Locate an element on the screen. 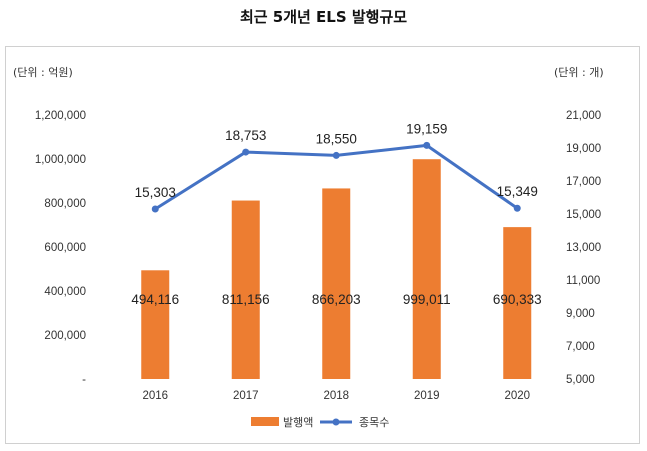 This screenshot has height=451, width=647. chart-title: 최근 5개년 ELS 발행규모 is located at coordinates (323, 17).